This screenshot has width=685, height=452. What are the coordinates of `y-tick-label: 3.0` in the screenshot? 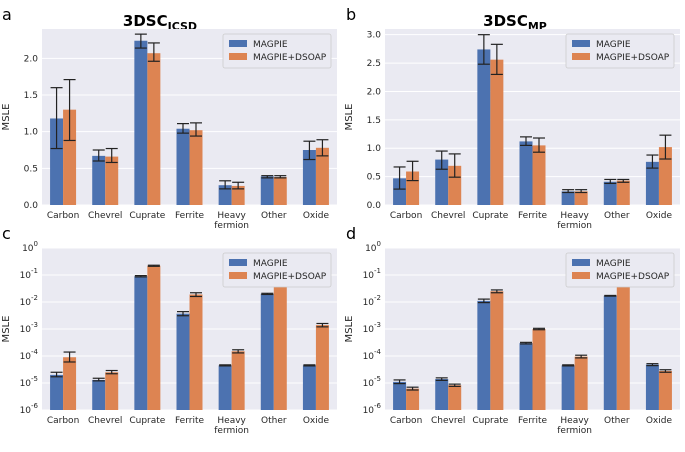 It's located at (374, 36).